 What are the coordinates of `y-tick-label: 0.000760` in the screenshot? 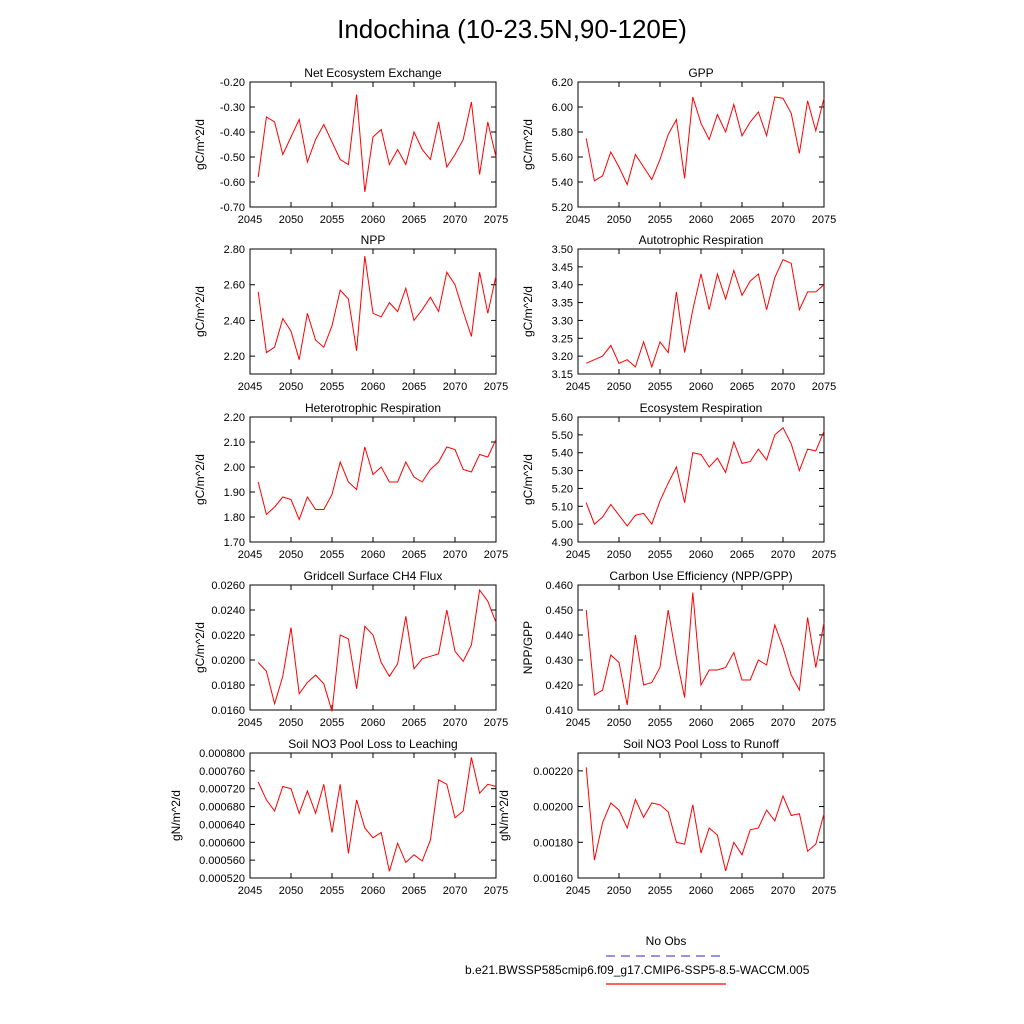 It's located at (222, 772).